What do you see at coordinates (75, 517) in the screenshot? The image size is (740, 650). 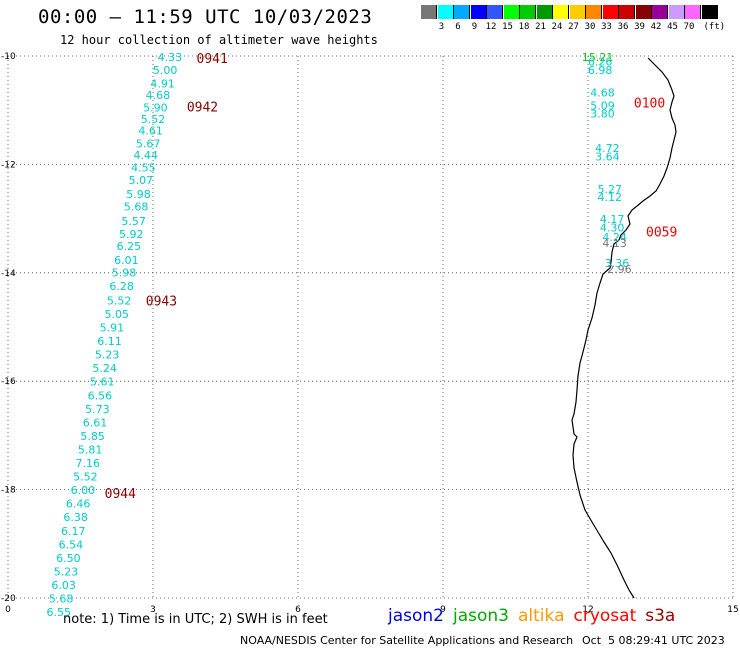 I see `swh-value: 6.38` at bounding box center [75, 517].